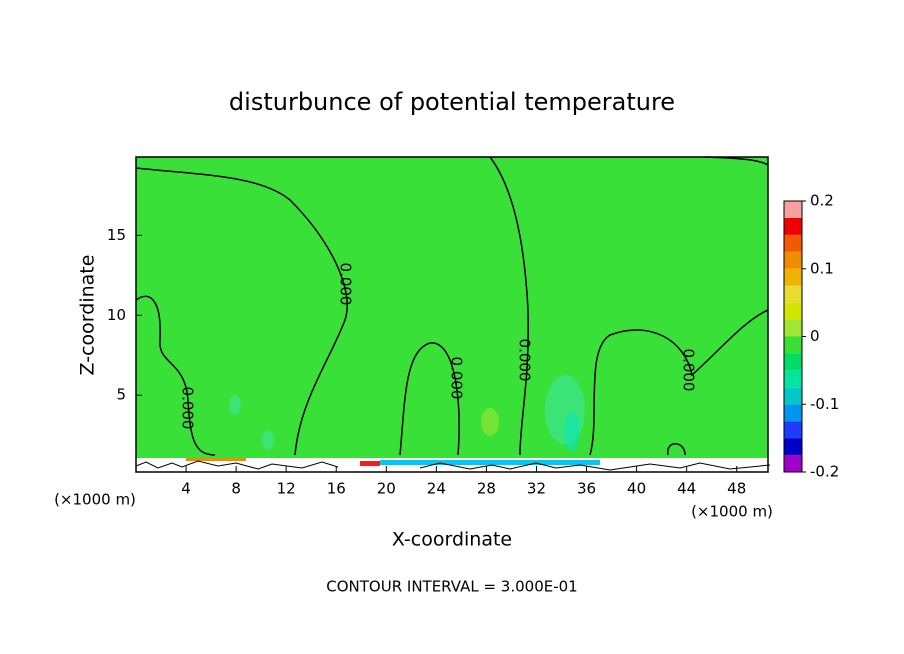  I want to click on y-tick-label: 10, so click(116, 315).